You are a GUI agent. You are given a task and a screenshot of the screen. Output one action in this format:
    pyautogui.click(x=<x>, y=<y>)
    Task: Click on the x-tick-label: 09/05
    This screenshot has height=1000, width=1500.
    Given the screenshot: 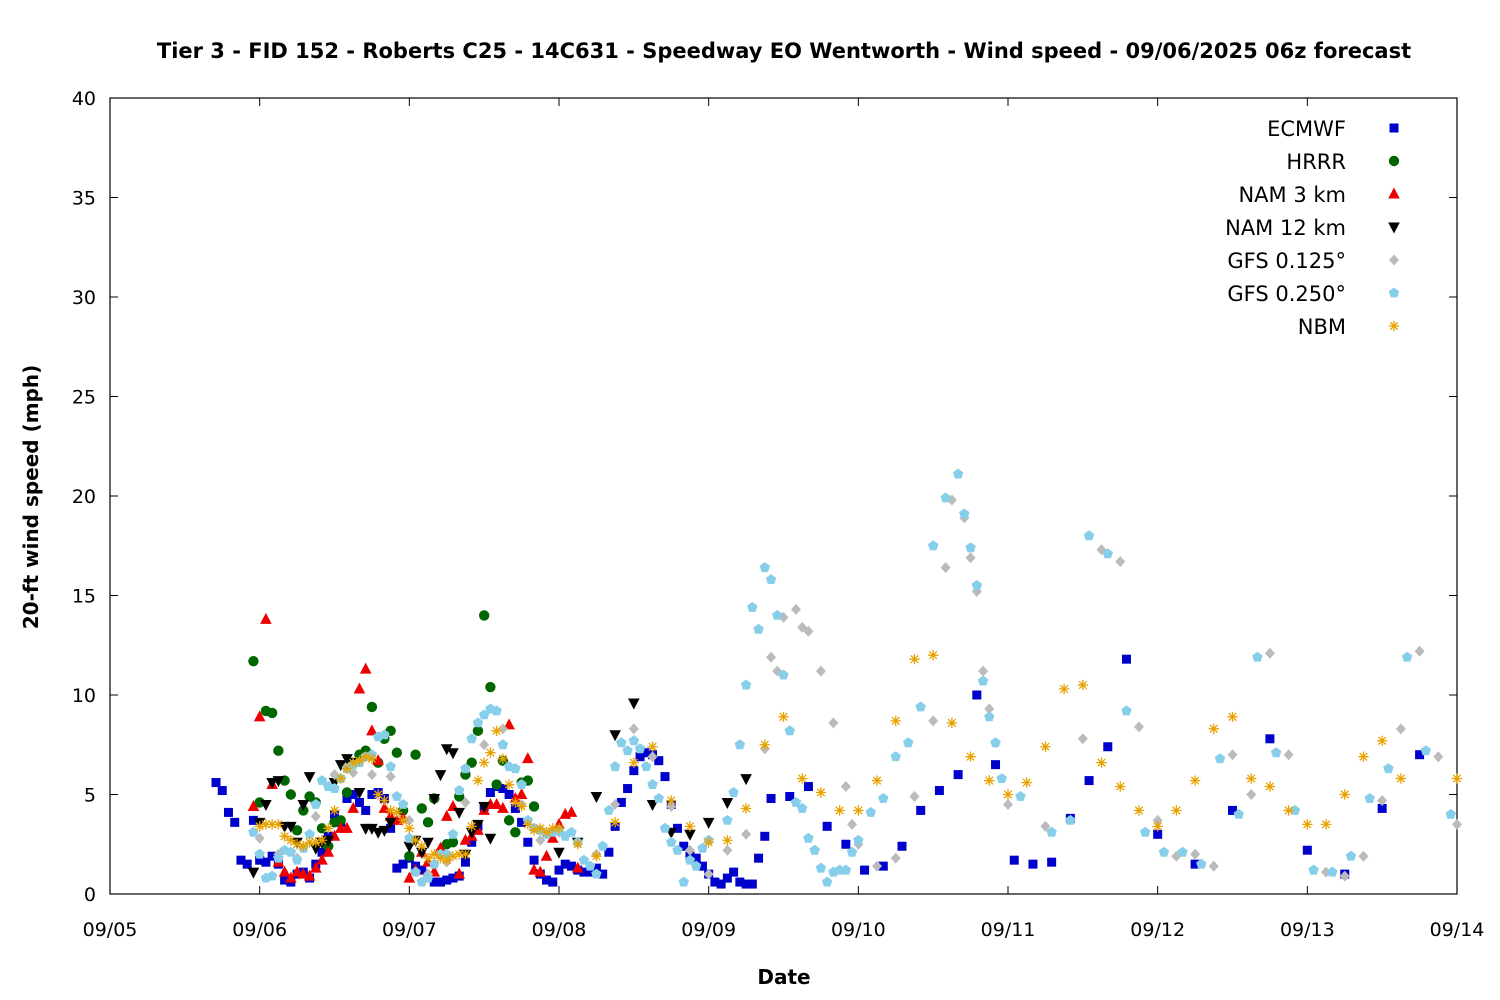 What is the action you would take?
    pyautogui.click(x=110, y=930)
    